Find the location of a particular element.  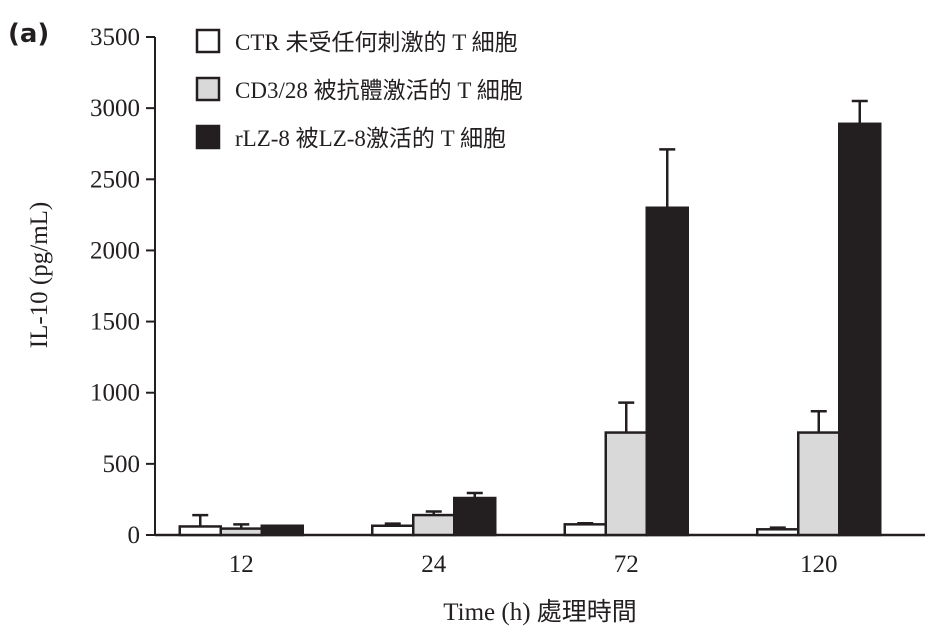

x-tick-label: 72 is located at coordinates (626, 564).